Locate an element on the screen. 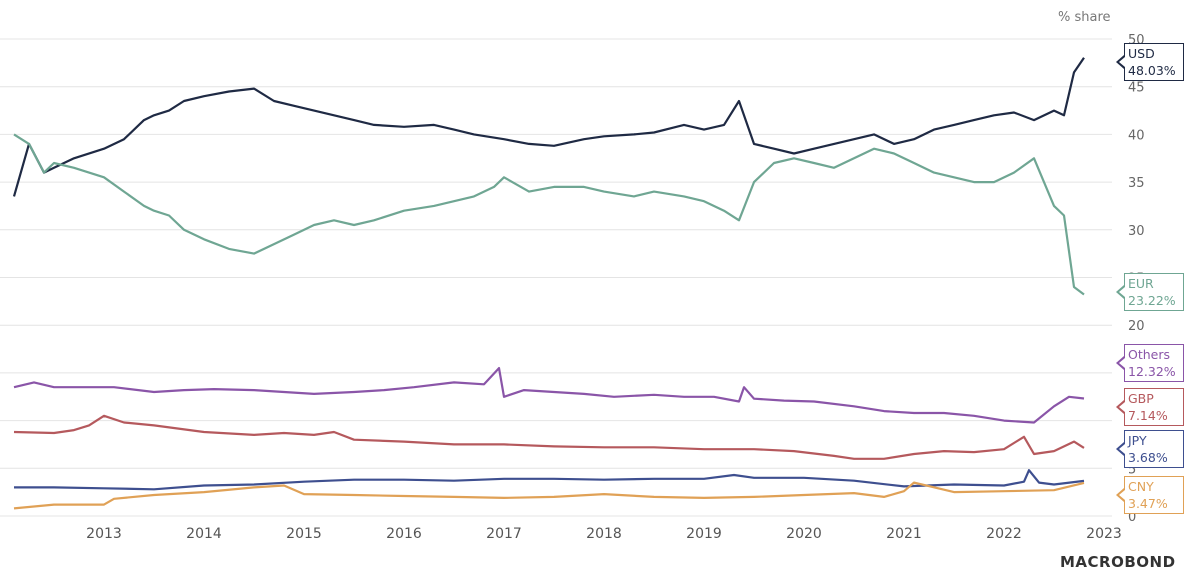 The height and width of the screenshot is (573, 1188). x-tick-label: 2013 is located at coordinates (104, 534).